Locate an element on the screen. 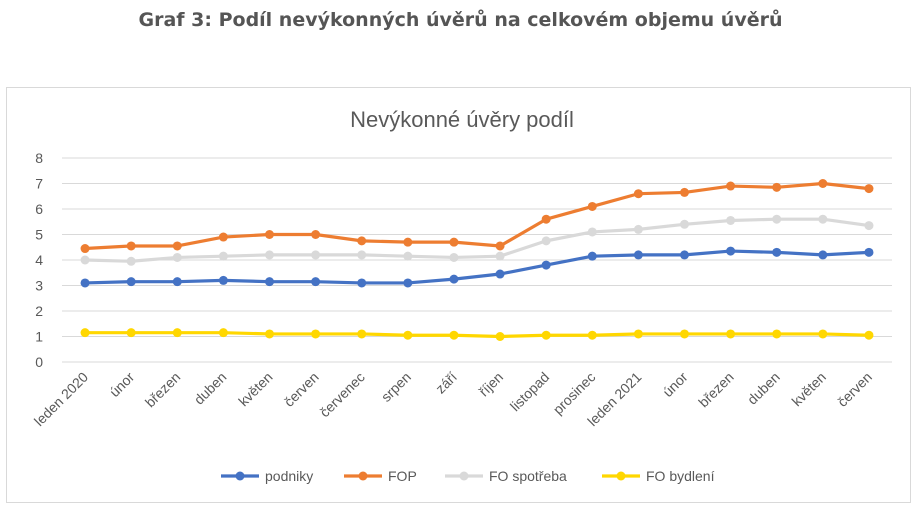 This screenshot has height=513, width=921. y-tick-label: 3 is located at coordinates (39, 286).